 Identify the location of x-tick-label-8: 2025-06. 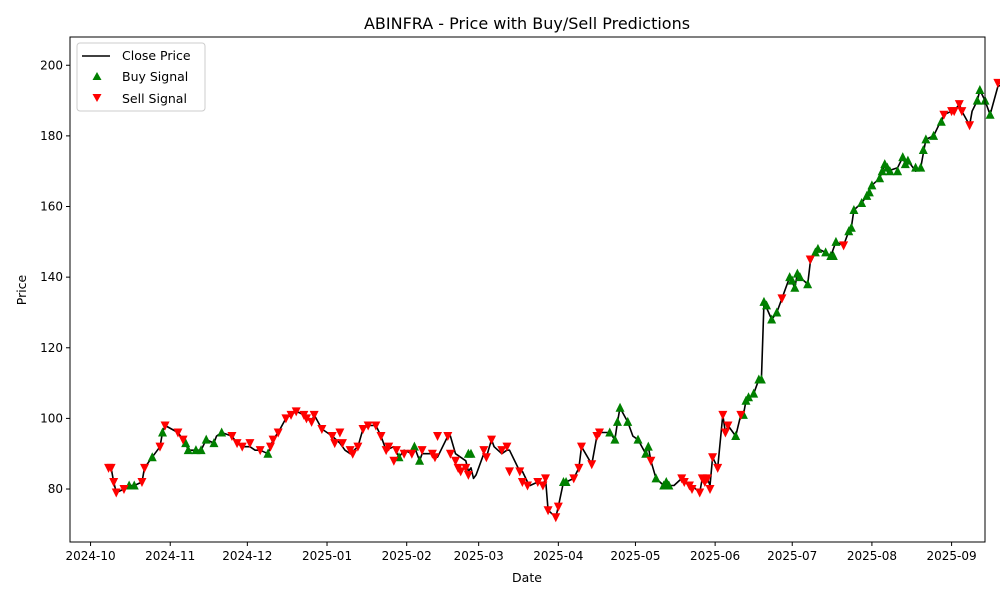
(715, 556).